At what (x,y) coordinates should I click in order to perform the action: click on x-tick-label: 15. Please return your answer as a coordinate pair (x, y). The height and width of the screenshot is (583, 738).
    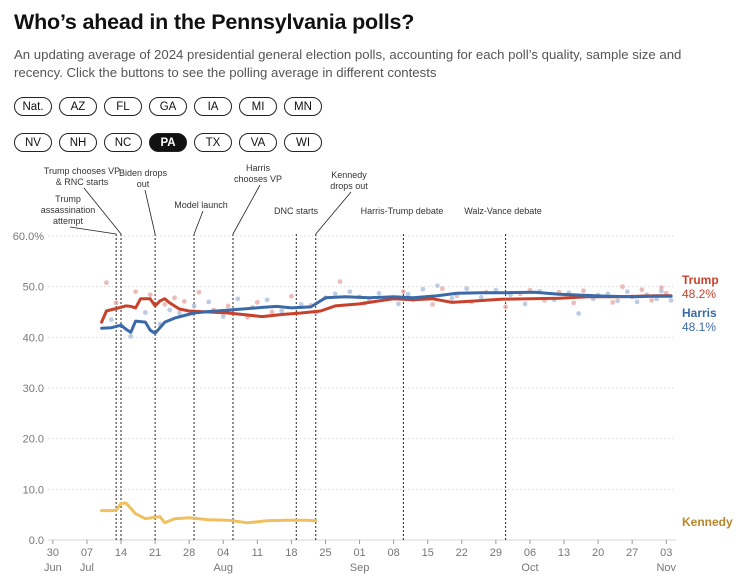
    Looking at the image, I should click on (428, 553).